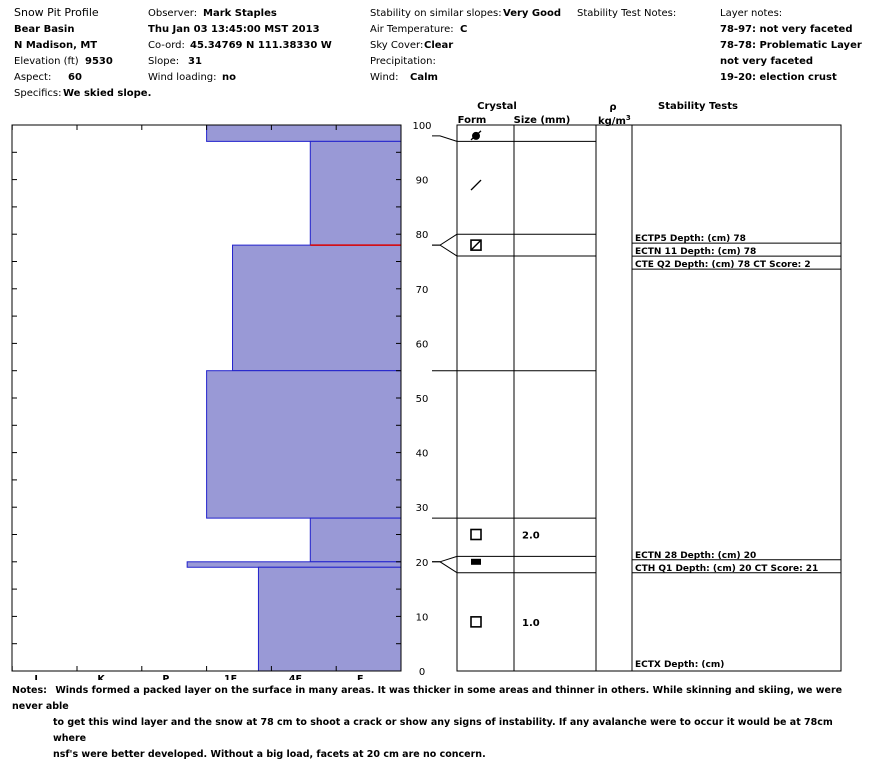  Describe the element at coordinates (476, 561) in the screenshot. I see `melt-freeze-crust-icon` at that location.